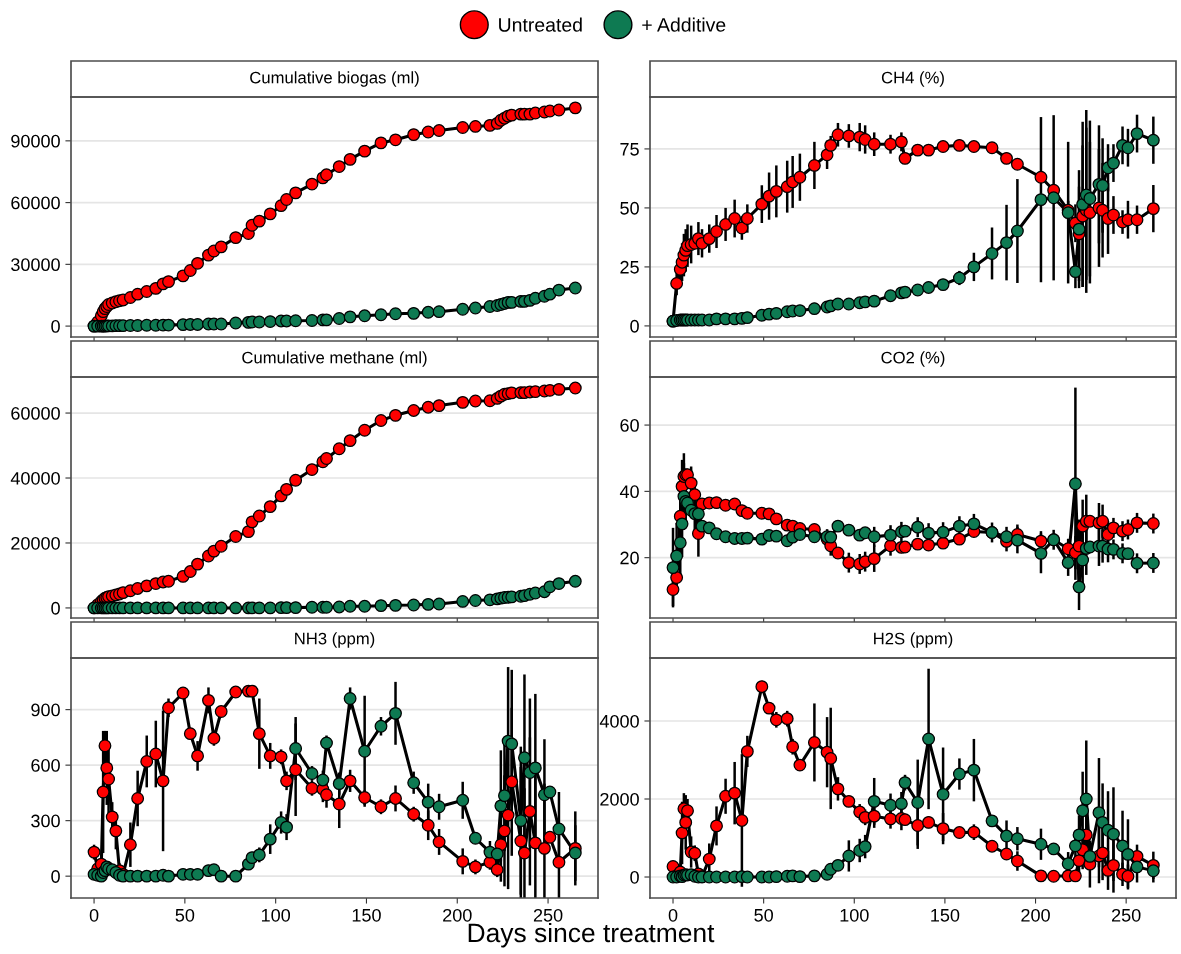 The height and width of the screenshot is (954, 1181). Describe the element at coordinates (35, 141) in the screenshot. I see `y-tick-label: 90000` at that location.